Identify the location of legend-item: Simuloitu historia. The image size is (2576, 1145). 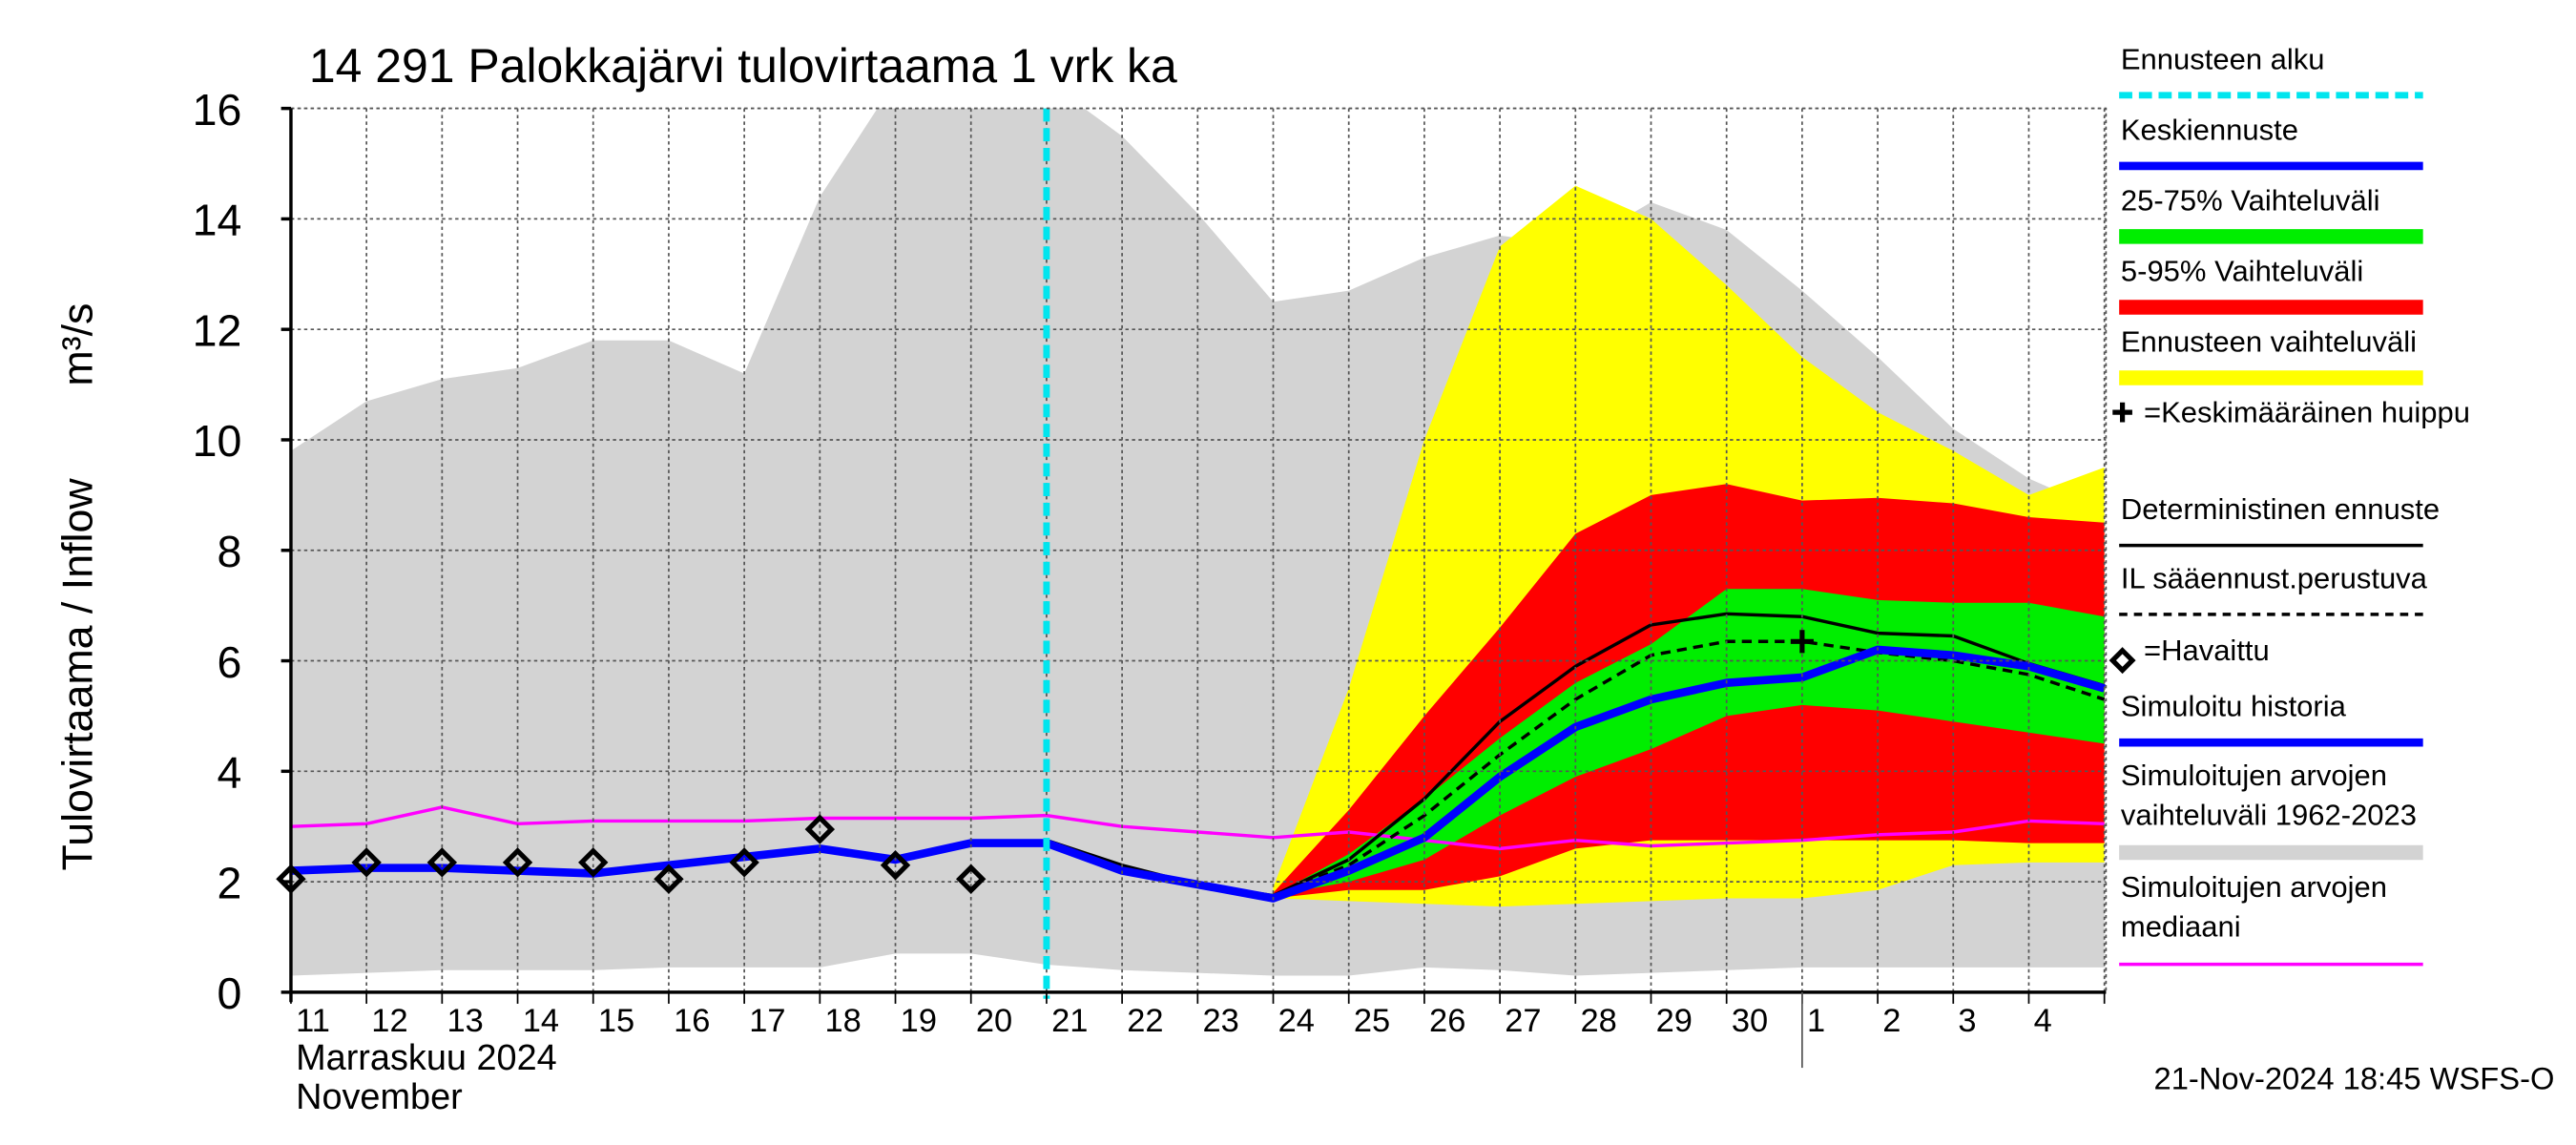
(2233, 706).